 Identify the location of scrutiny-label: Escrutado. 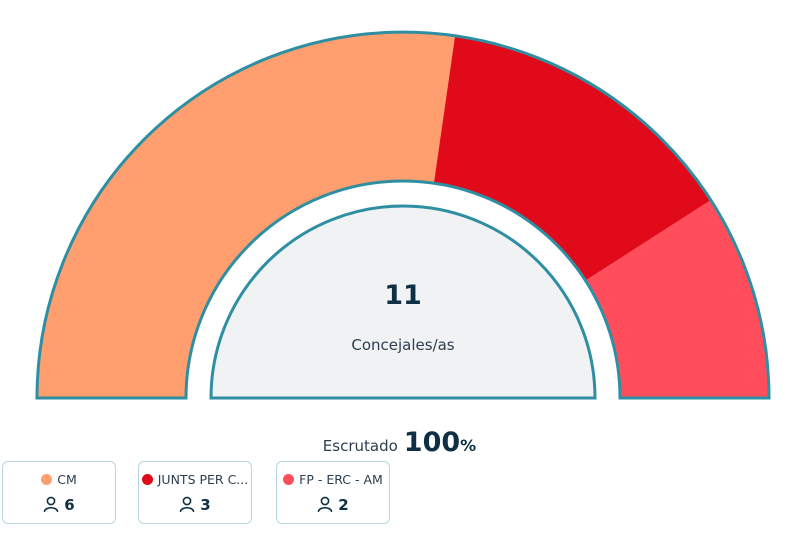
(360, 446).